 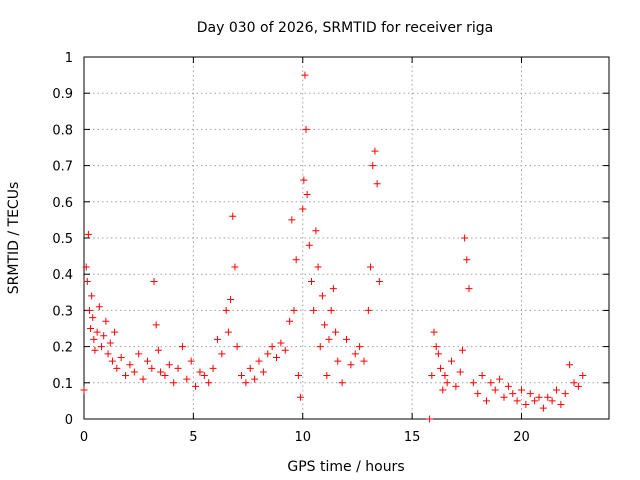 What do you see at coordinates (62, 130) in the screenshot?
I see `y-tick-label: 0.8` at bounding box center [62, 130].